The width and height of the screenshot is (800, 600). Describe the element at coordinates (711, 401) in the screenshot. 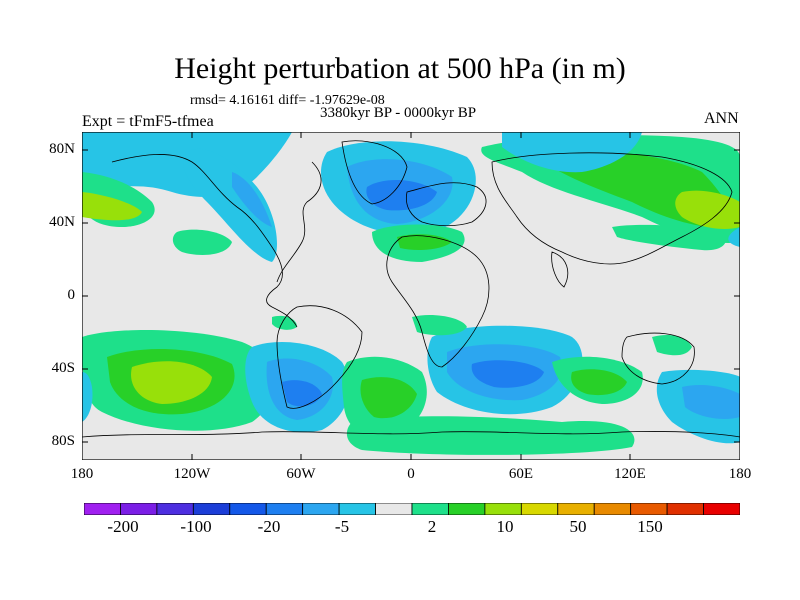

I see `contour-south-pacific-east-blue-core` at that location.